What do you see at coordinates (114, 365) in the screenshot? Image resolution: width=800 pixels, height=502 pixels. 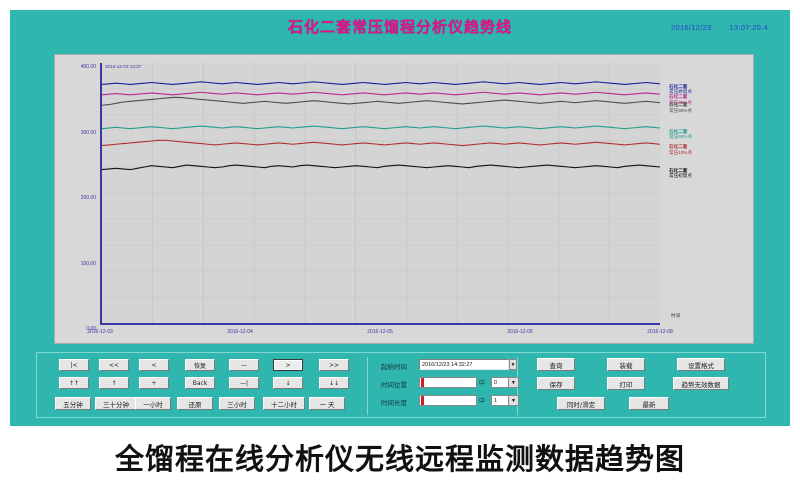 I see `nav-prev-page: <<` at bounding box center [114, 365].